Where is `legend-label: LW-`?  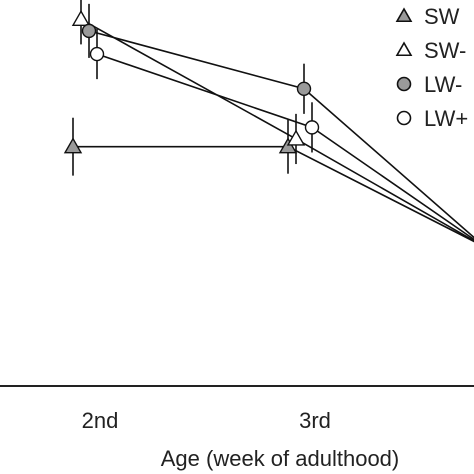
legend-label: LW- is located at coordinates (443, 84).